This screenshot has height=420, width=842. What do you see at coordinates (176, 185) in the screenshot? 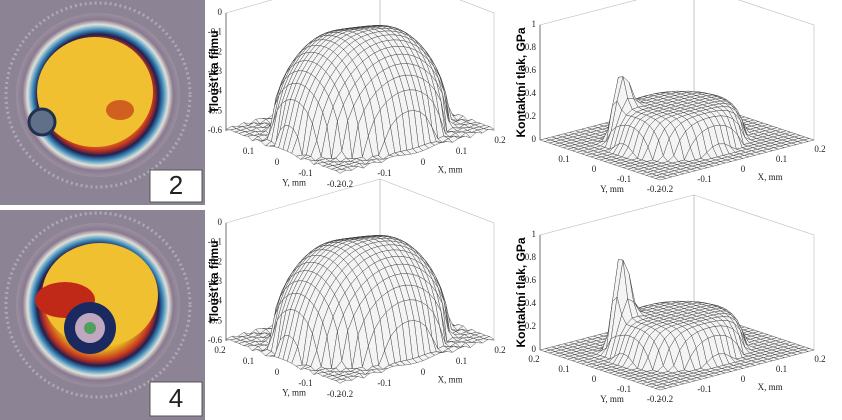
I see `image-label: 2` at bounding box center [176, 185].